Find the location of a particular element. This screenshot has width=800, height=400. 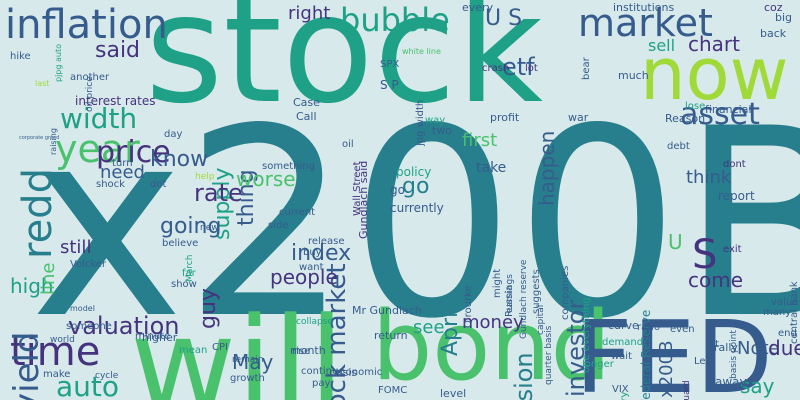

word-policy: policy is located at coordinates (414, 172).